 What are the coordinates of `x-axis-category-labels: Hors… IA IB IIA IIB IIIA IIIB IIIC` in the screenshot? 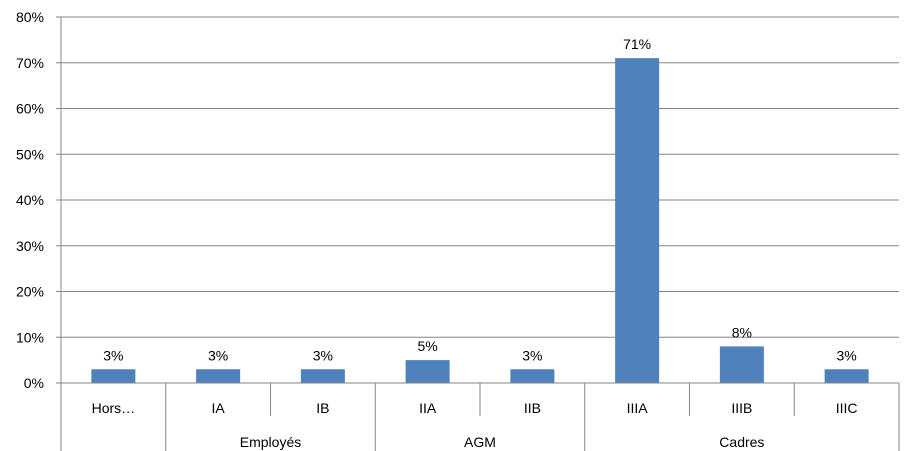 It's located at (475, 408).